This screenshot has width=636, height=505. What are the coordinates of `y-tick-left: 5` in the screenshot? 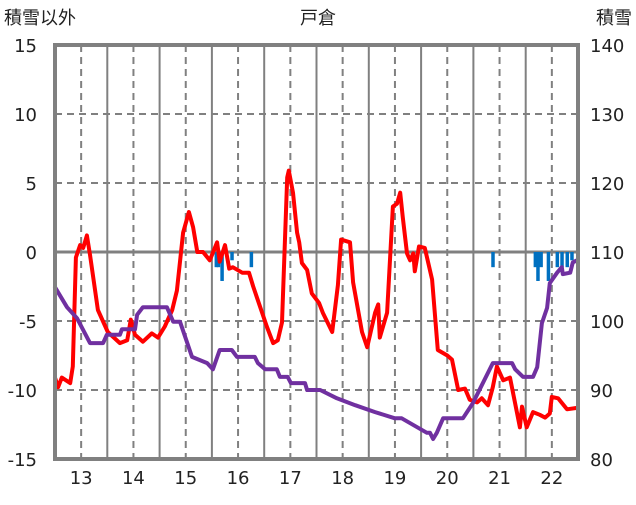 It's located at (31, 184).